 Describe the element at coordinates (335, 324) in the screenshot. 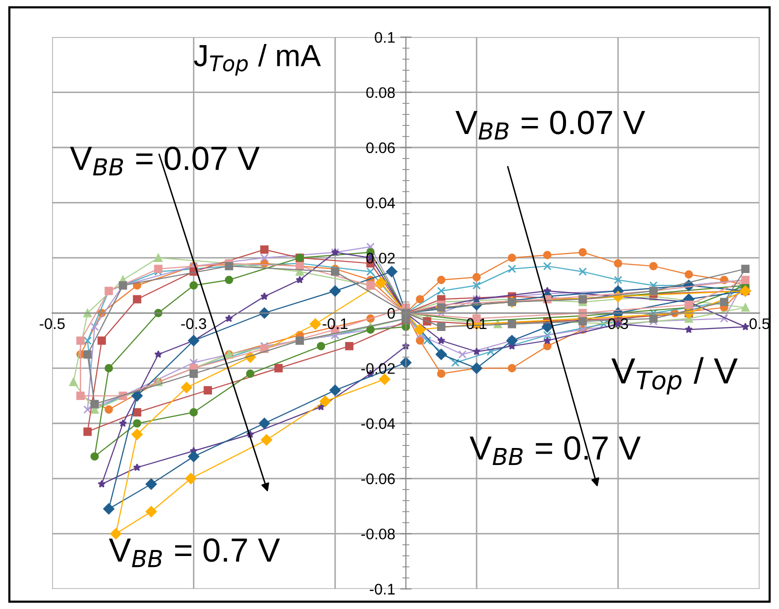

I see `x-tick-label: -0.1` at that location.